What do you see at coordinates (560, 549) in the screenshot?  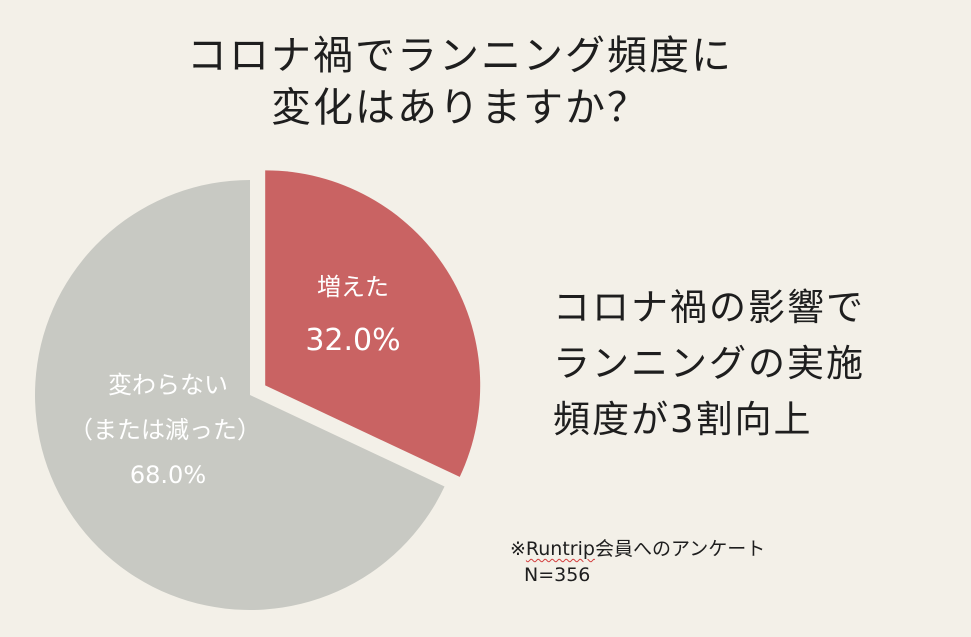 I see `survey-brand: Runtrip` at bounding box center [560, 549].